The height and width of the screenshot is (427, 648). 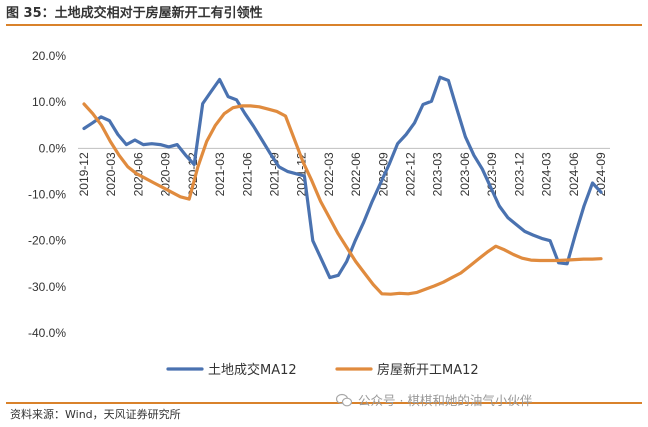 I want to click on x-tick-label: 2023-12, so click(x=519, y=174).